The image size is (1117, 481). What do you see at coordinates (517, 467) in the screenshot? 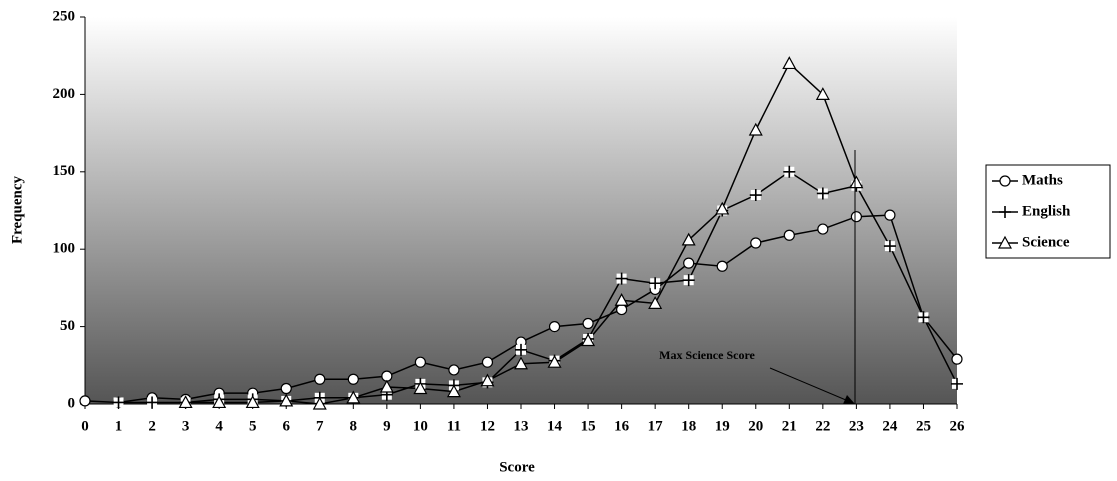
I see `x-axis-label: Score` at bounding box center [517, 467].